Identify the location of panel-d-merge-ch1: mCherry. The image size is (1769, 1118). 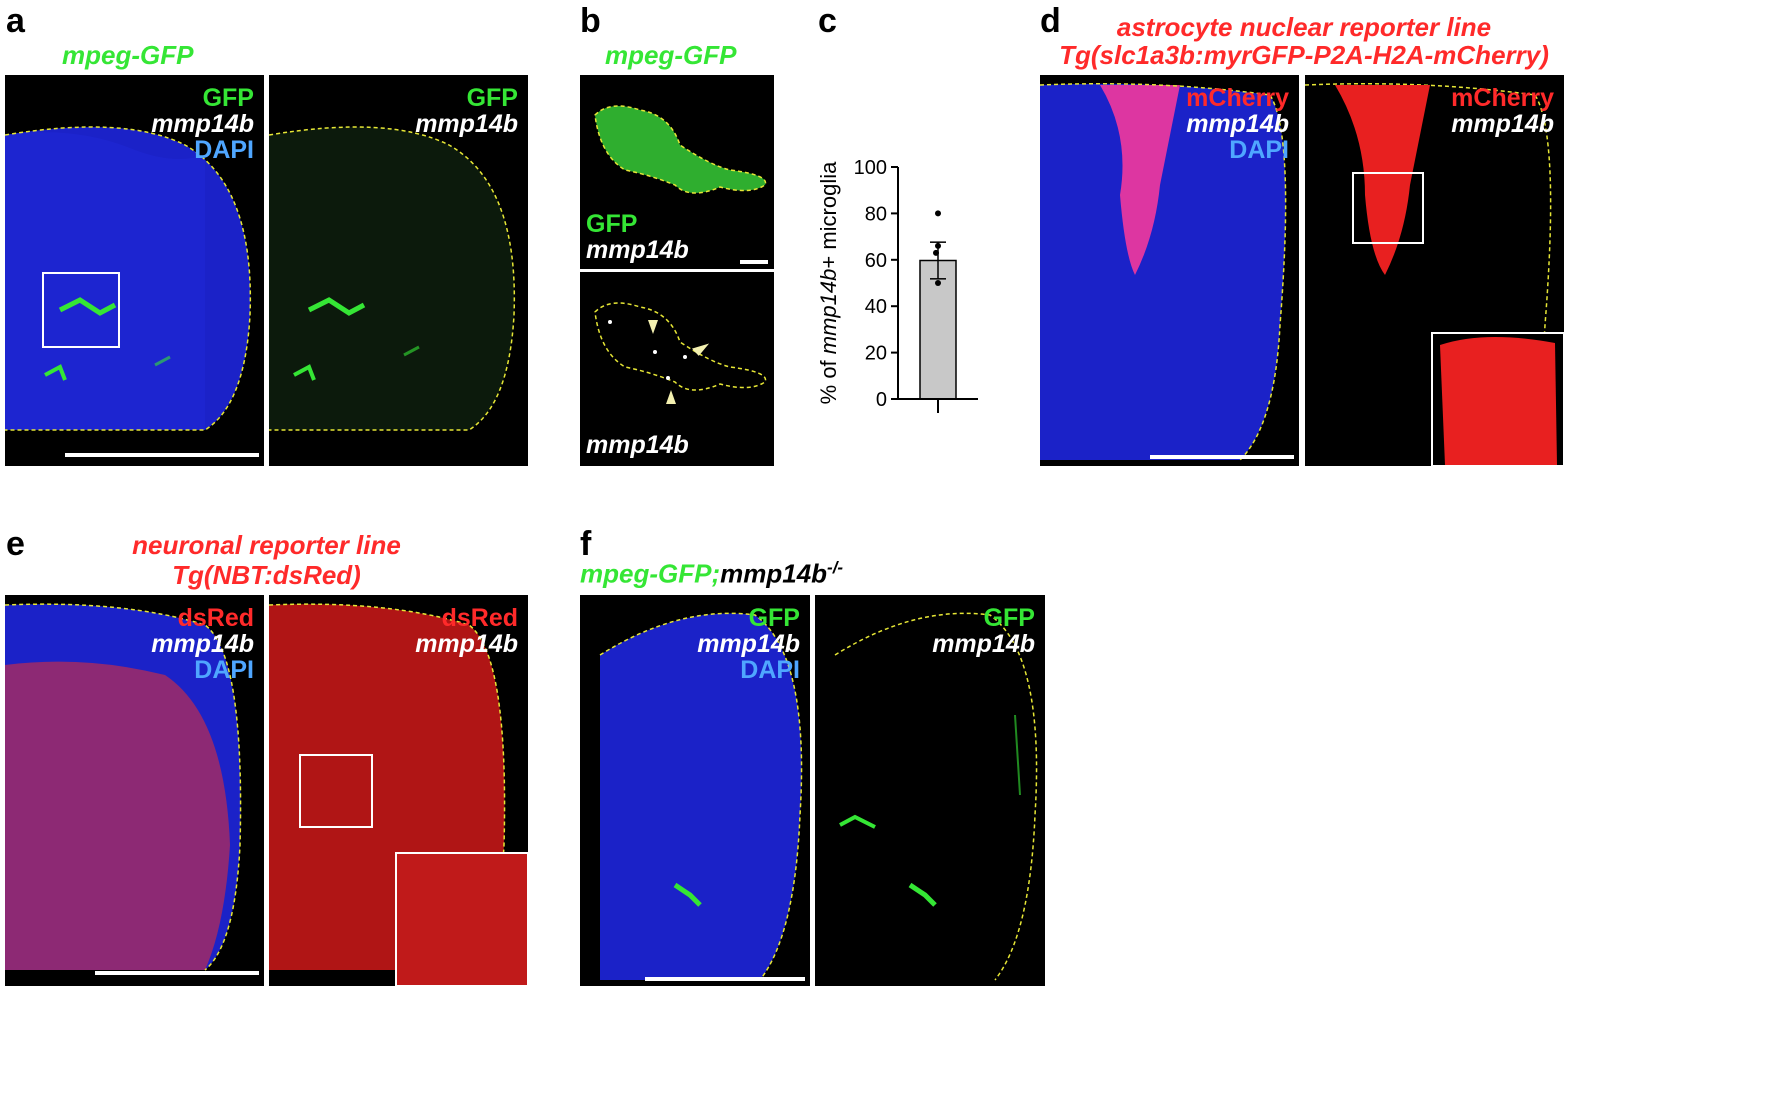
(1237, 98).